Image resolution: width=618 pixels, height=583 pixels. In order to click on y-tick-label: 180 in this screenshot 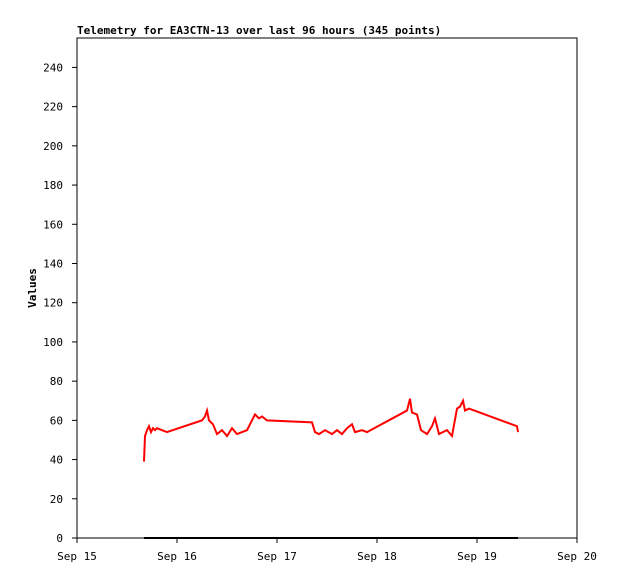, I will do `click(53, 185)`.